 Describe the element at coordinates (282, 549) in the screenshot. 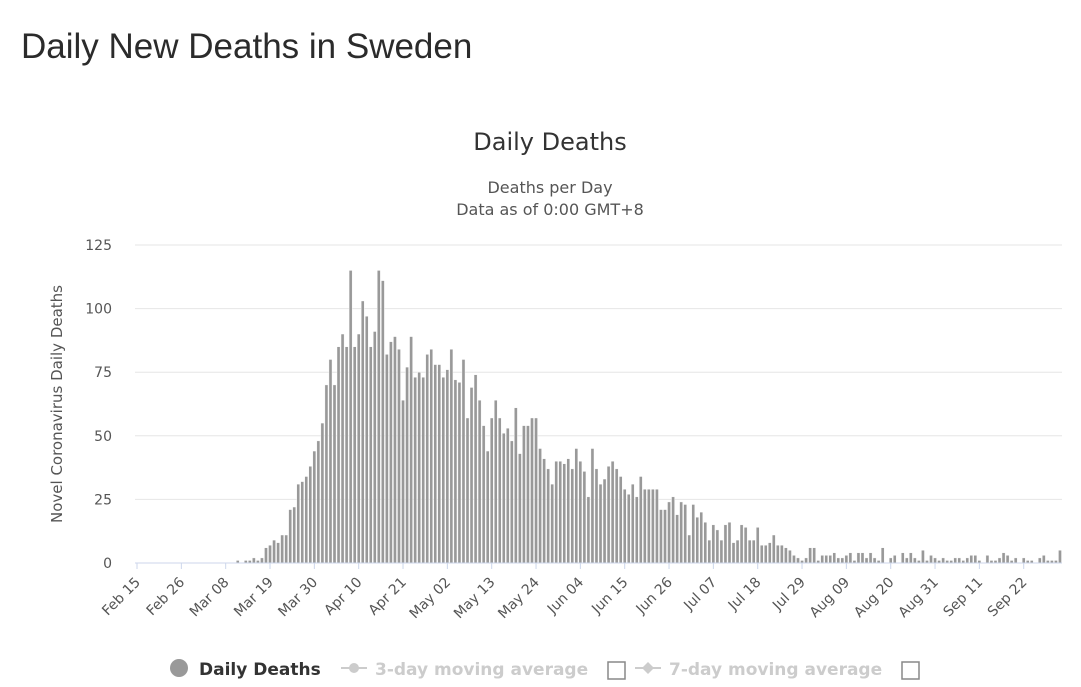

I see `bar: Mar 22: 11` at that location.